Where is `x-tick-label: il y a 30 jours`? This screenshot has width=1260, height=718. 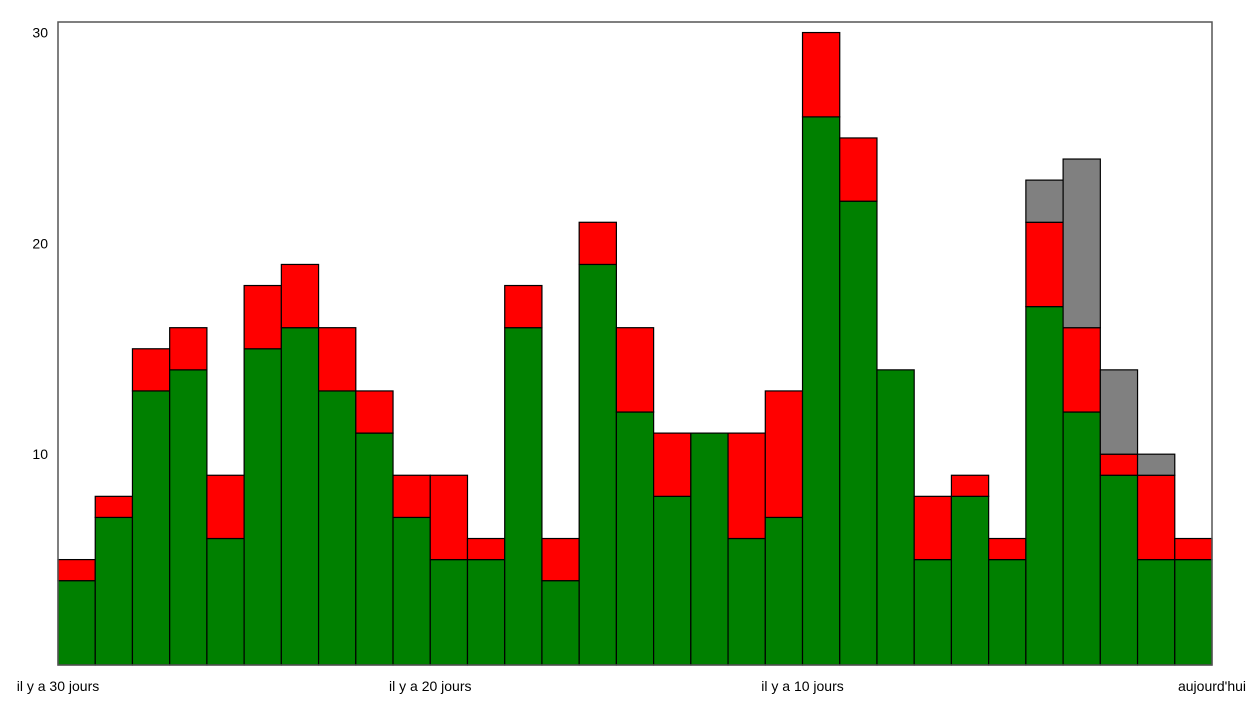
x-tick-label: il y a 30 jours is located at coordinates (58, 686).